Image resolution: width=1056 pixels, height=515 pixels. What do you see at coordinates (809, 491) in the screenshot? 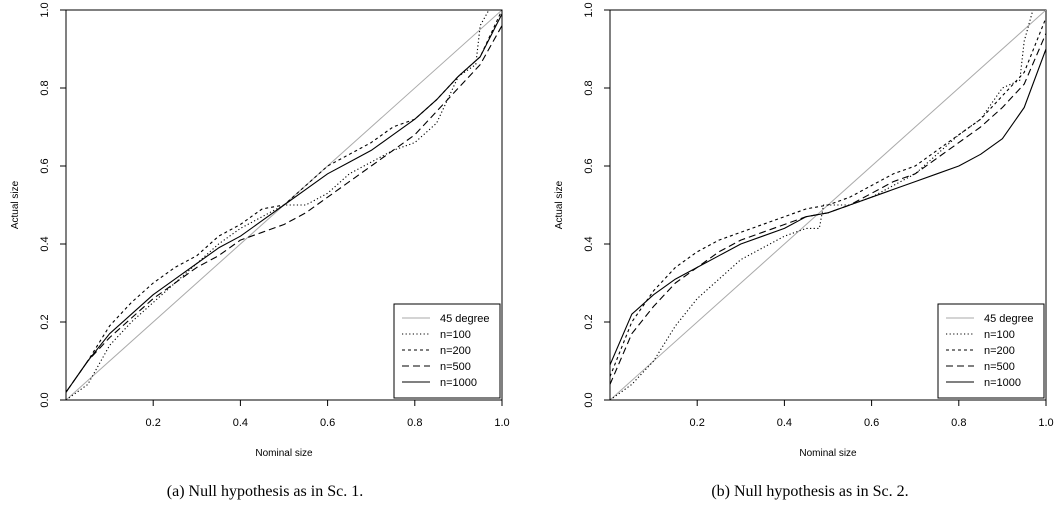
I see `figure-caption: (b) Null hypothesis as in Sc. 2.` at bounding box center [809, 491].